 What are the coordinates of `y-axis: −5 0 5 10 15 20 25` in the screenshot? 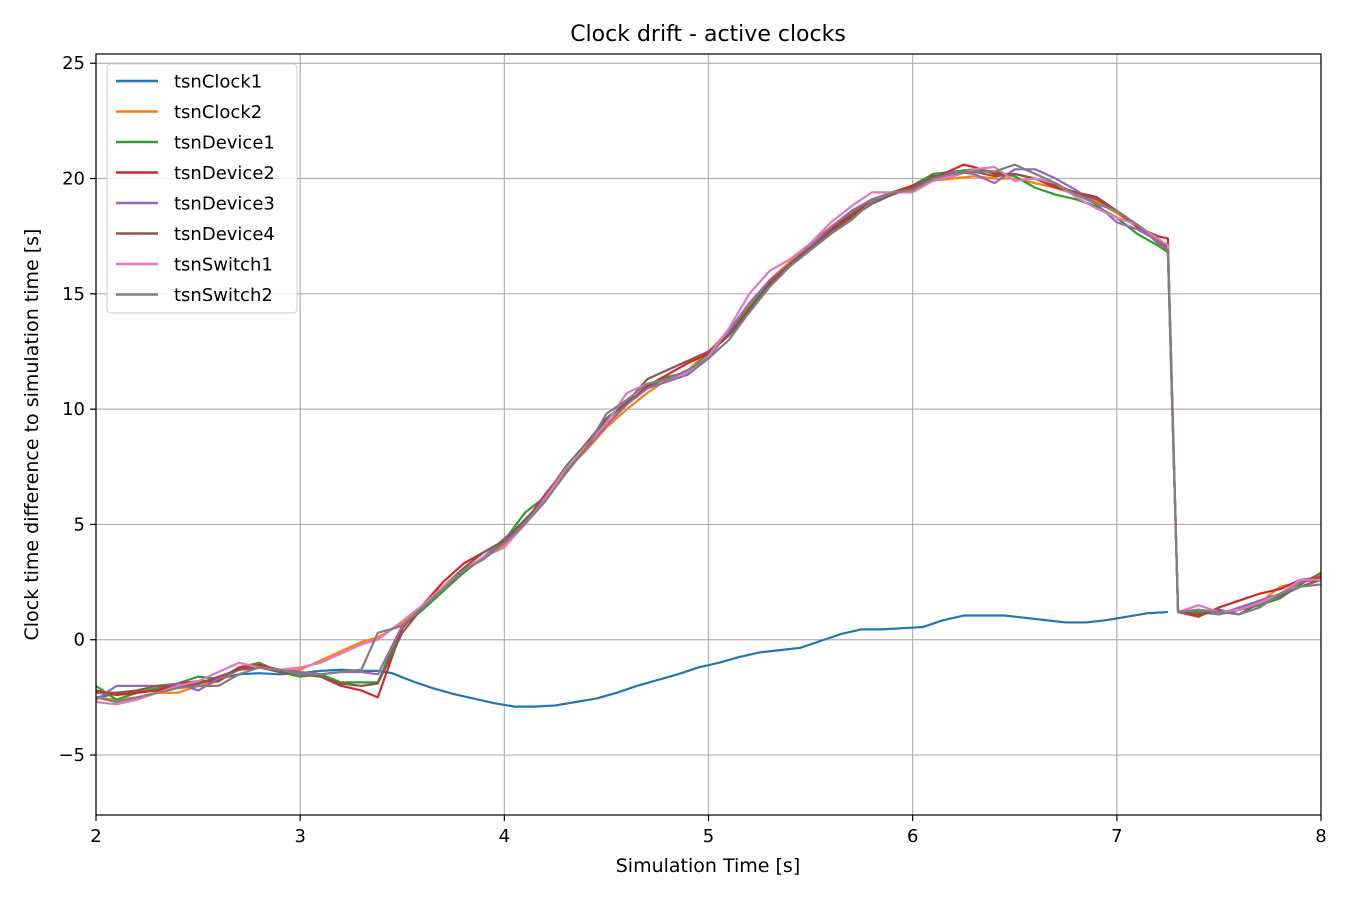 It's located at (77, 409).